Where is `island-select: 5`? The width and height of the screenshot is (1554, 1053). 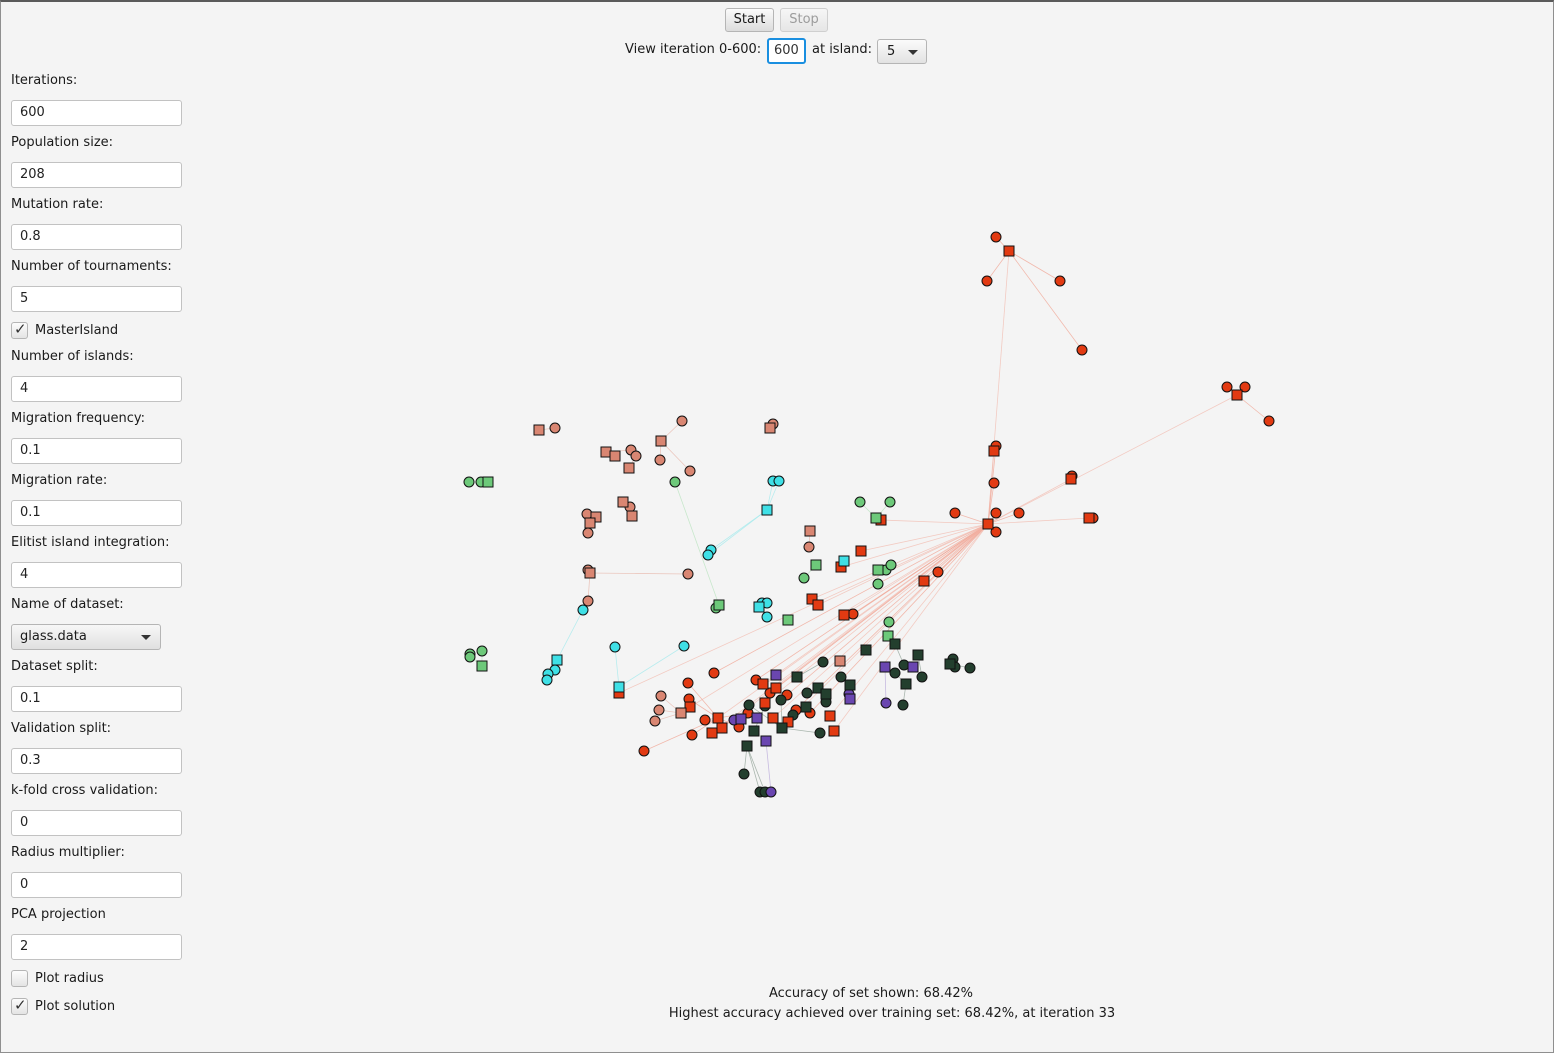
island-select: 5 is located at coordinates (902, 51).